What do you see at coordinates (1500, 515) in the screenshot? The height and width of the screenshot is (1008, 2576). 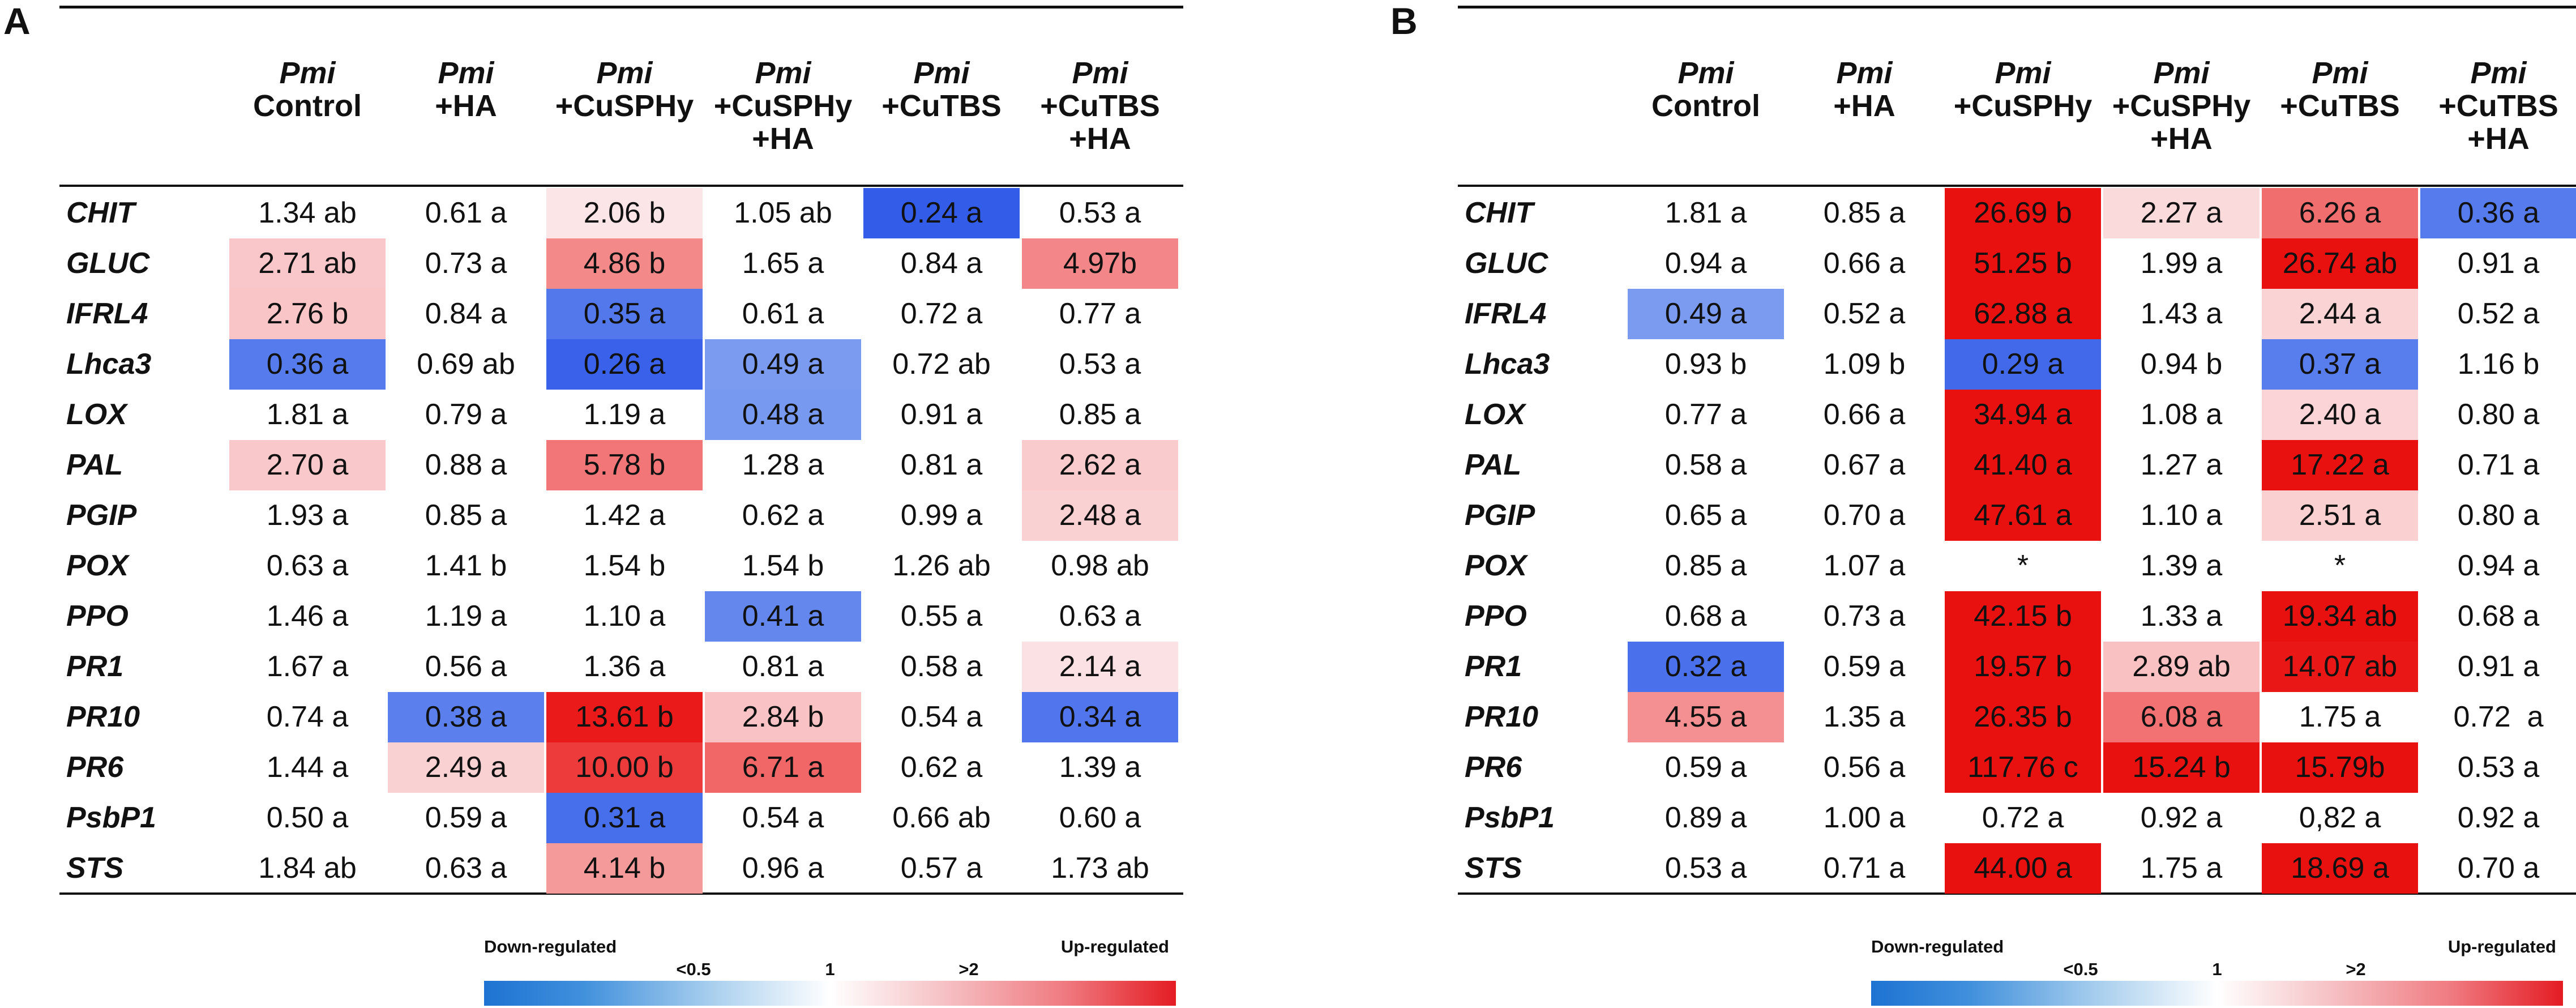 I see `gene-label: PGIP` at bounding box center [1500, 515].